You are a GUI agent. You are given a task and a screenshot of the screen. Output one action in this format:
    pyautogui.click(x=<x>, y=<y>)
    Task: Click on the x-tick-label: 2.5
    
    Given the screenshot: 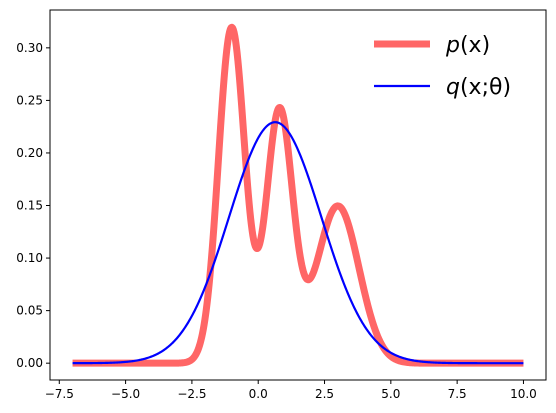 What is the action you would take?
    pyautogui.click(x=324, y=394)
    